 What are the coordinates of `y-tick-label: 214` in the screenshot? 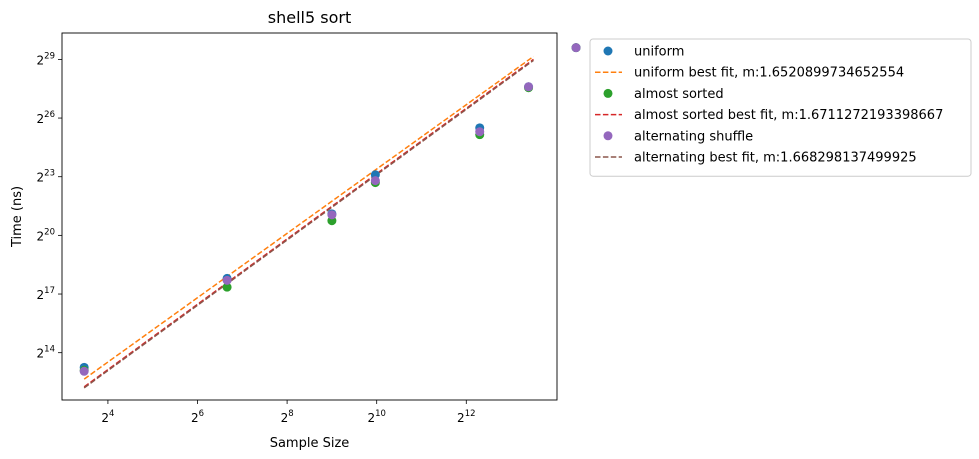 It's located at (46, 353).